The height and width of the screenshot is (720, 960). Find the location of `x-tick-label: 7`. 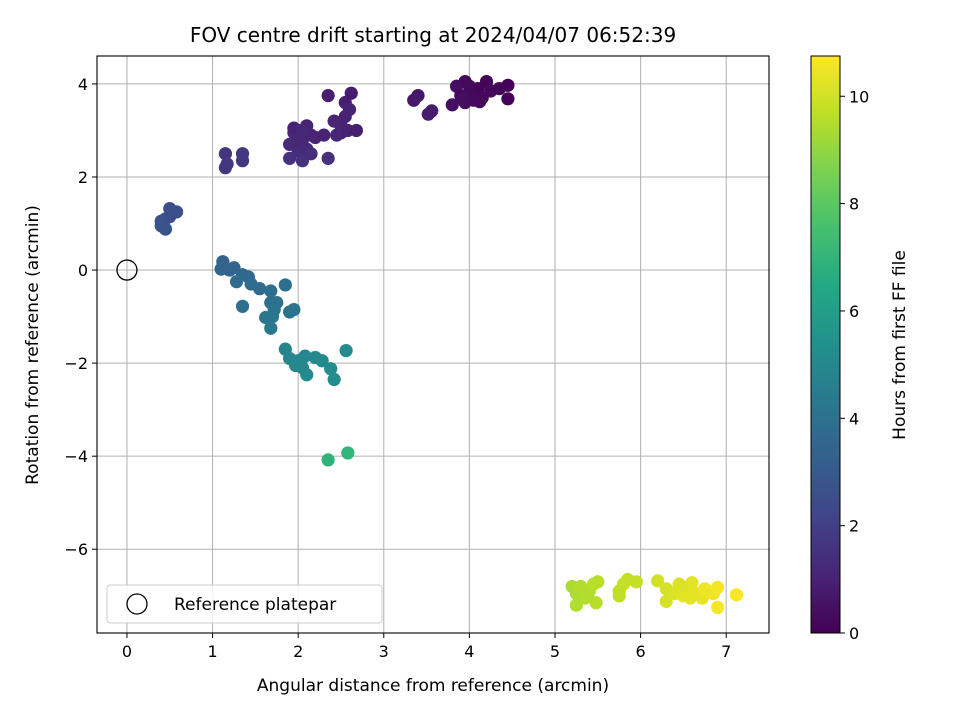

x-tick-label: 7 is located at coordinates (726, 651).